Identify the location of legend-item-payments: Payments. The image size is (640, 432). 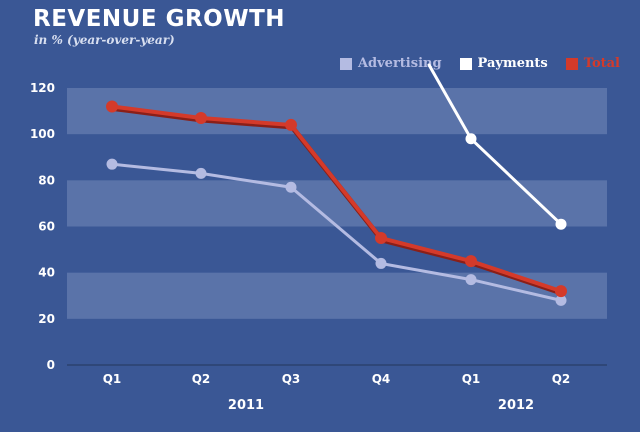
(503, 63).